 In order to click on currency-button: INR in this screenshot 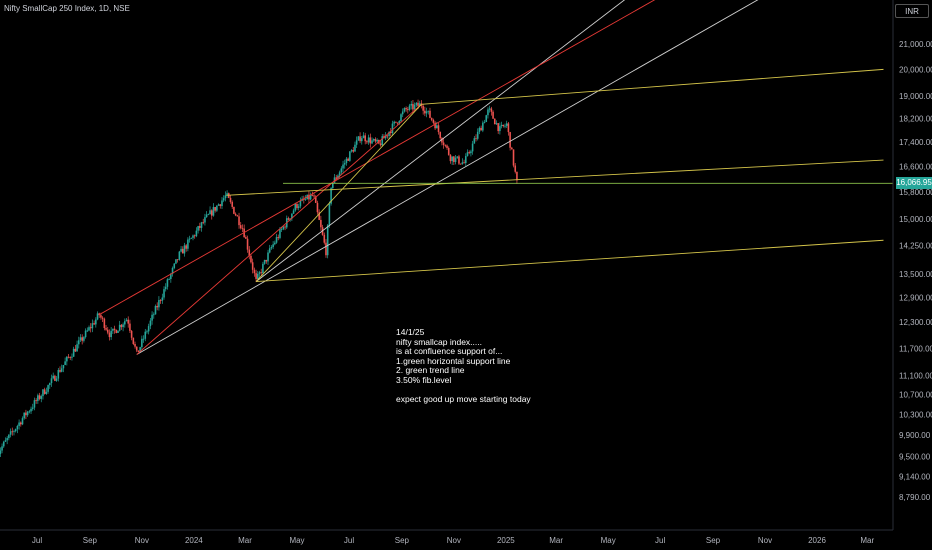, I will do `click(912, 11)`.